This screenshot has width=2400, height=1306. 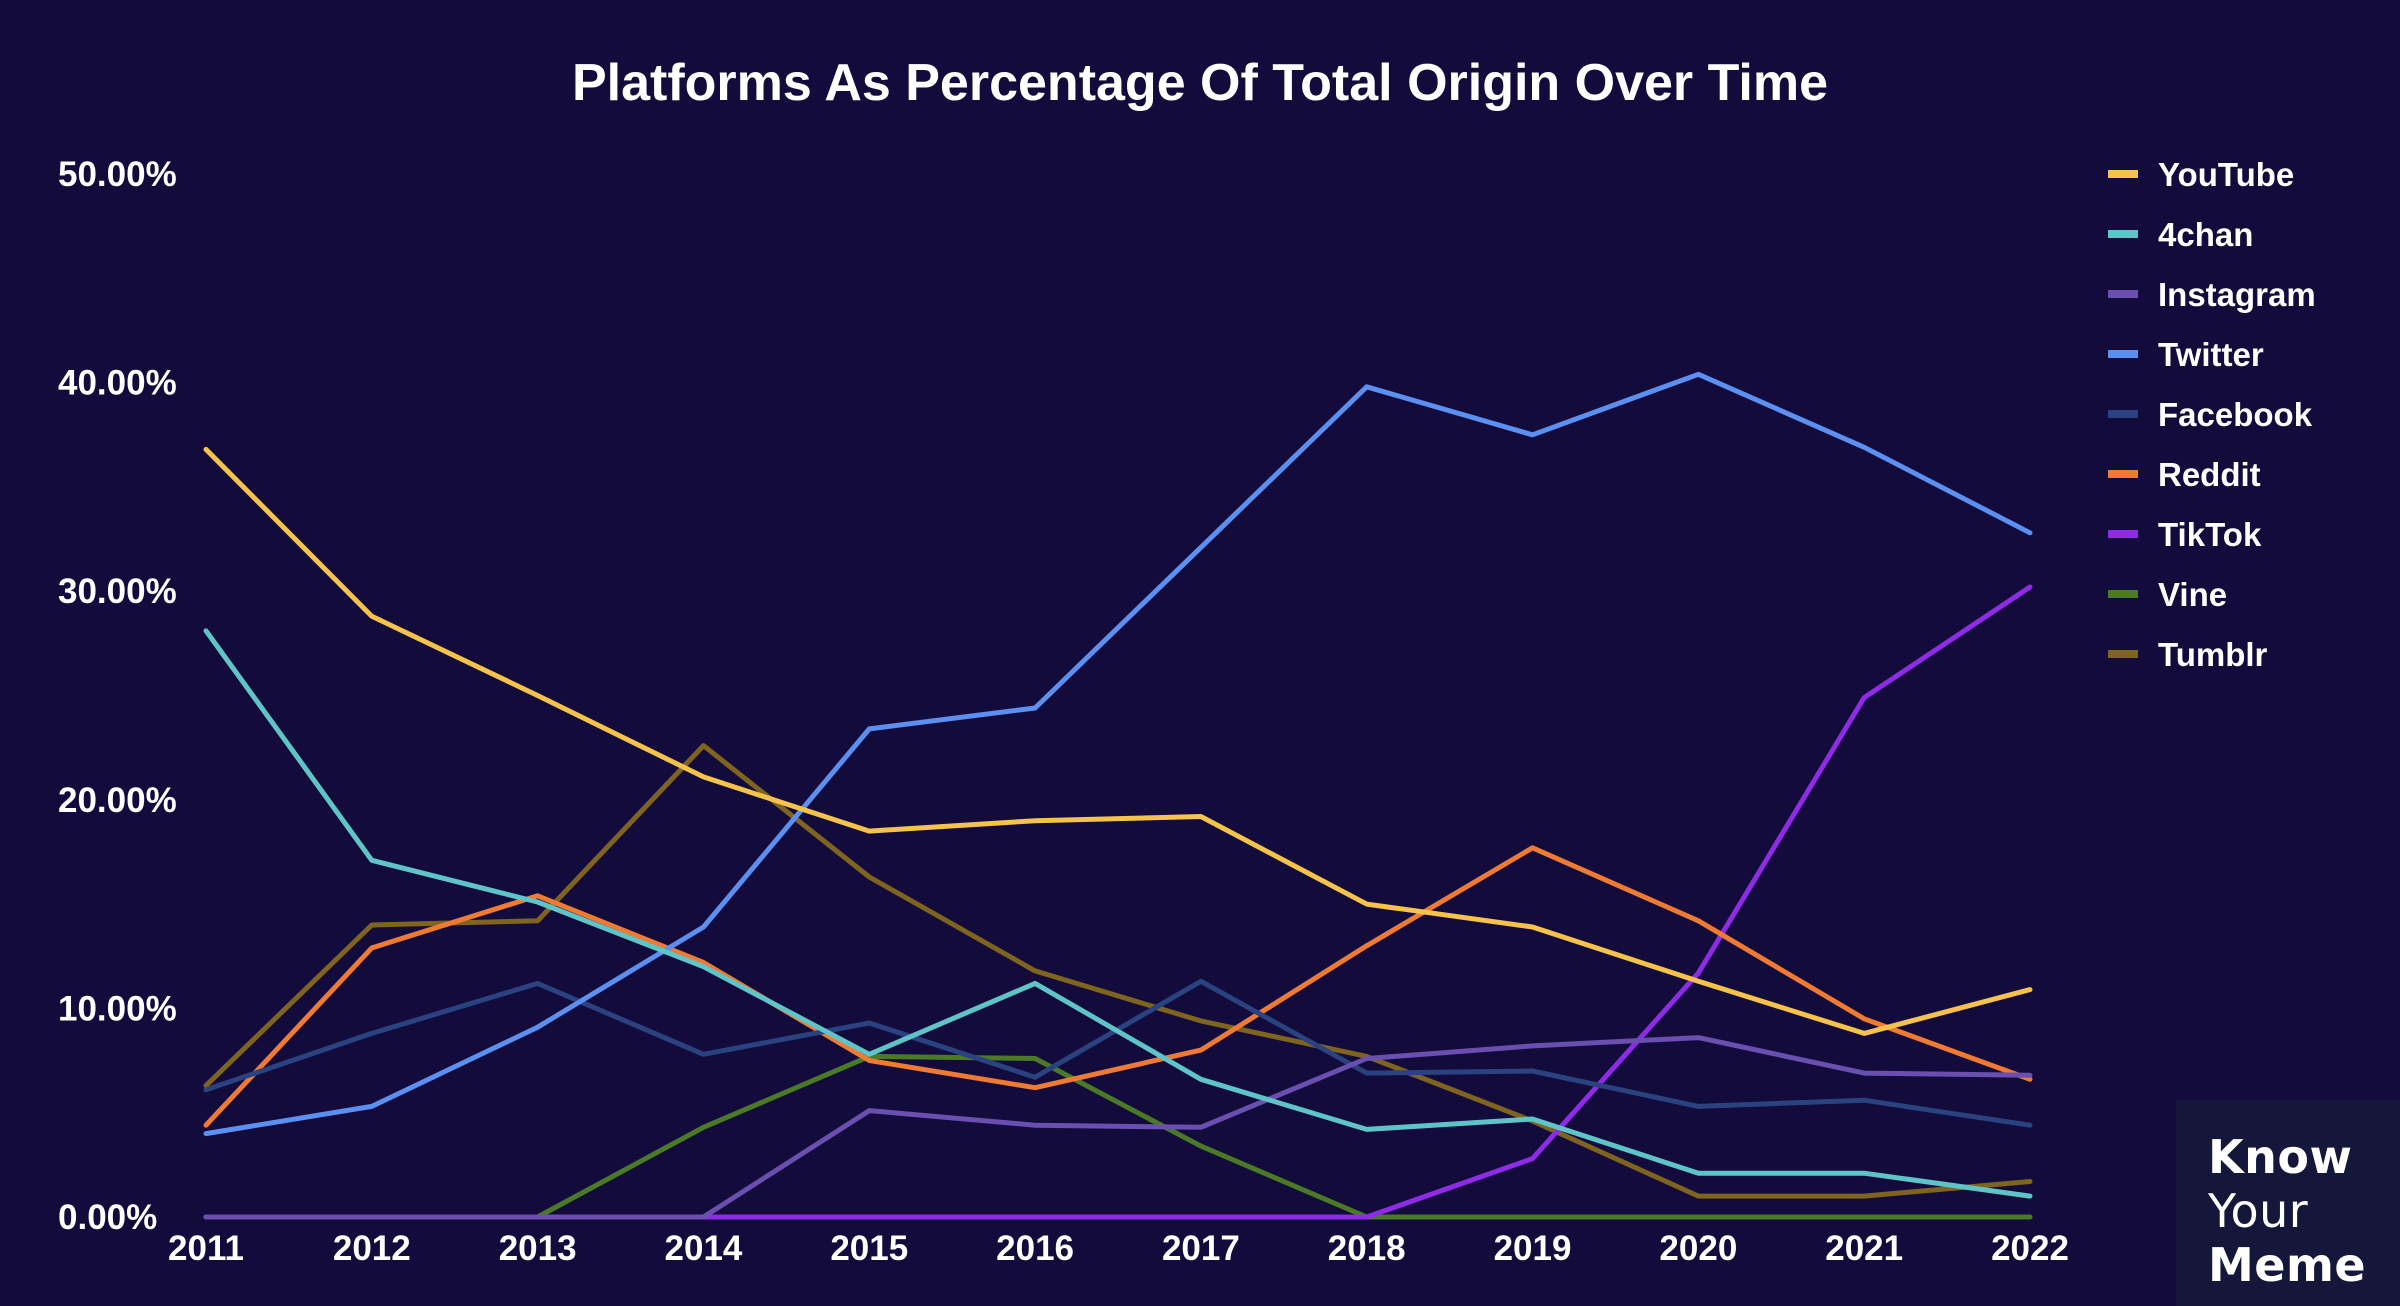 I want to click on y-tick-label: 40.00%, so click(x=117, y=383).